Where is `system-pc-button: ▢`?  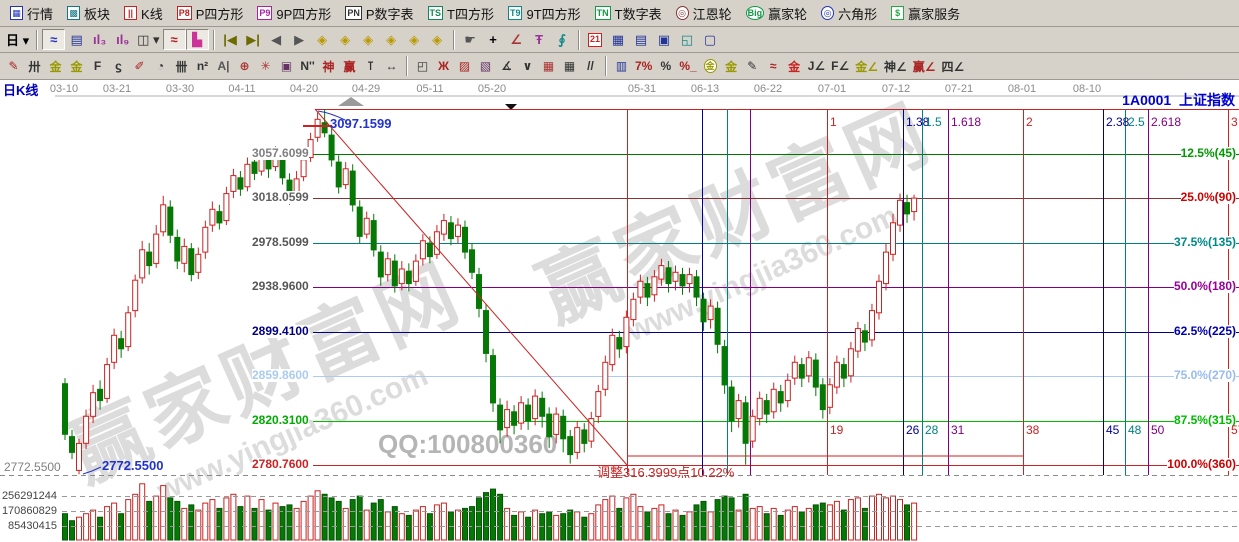
system-pc-button: ▢ is located at coordinates (710, 39).